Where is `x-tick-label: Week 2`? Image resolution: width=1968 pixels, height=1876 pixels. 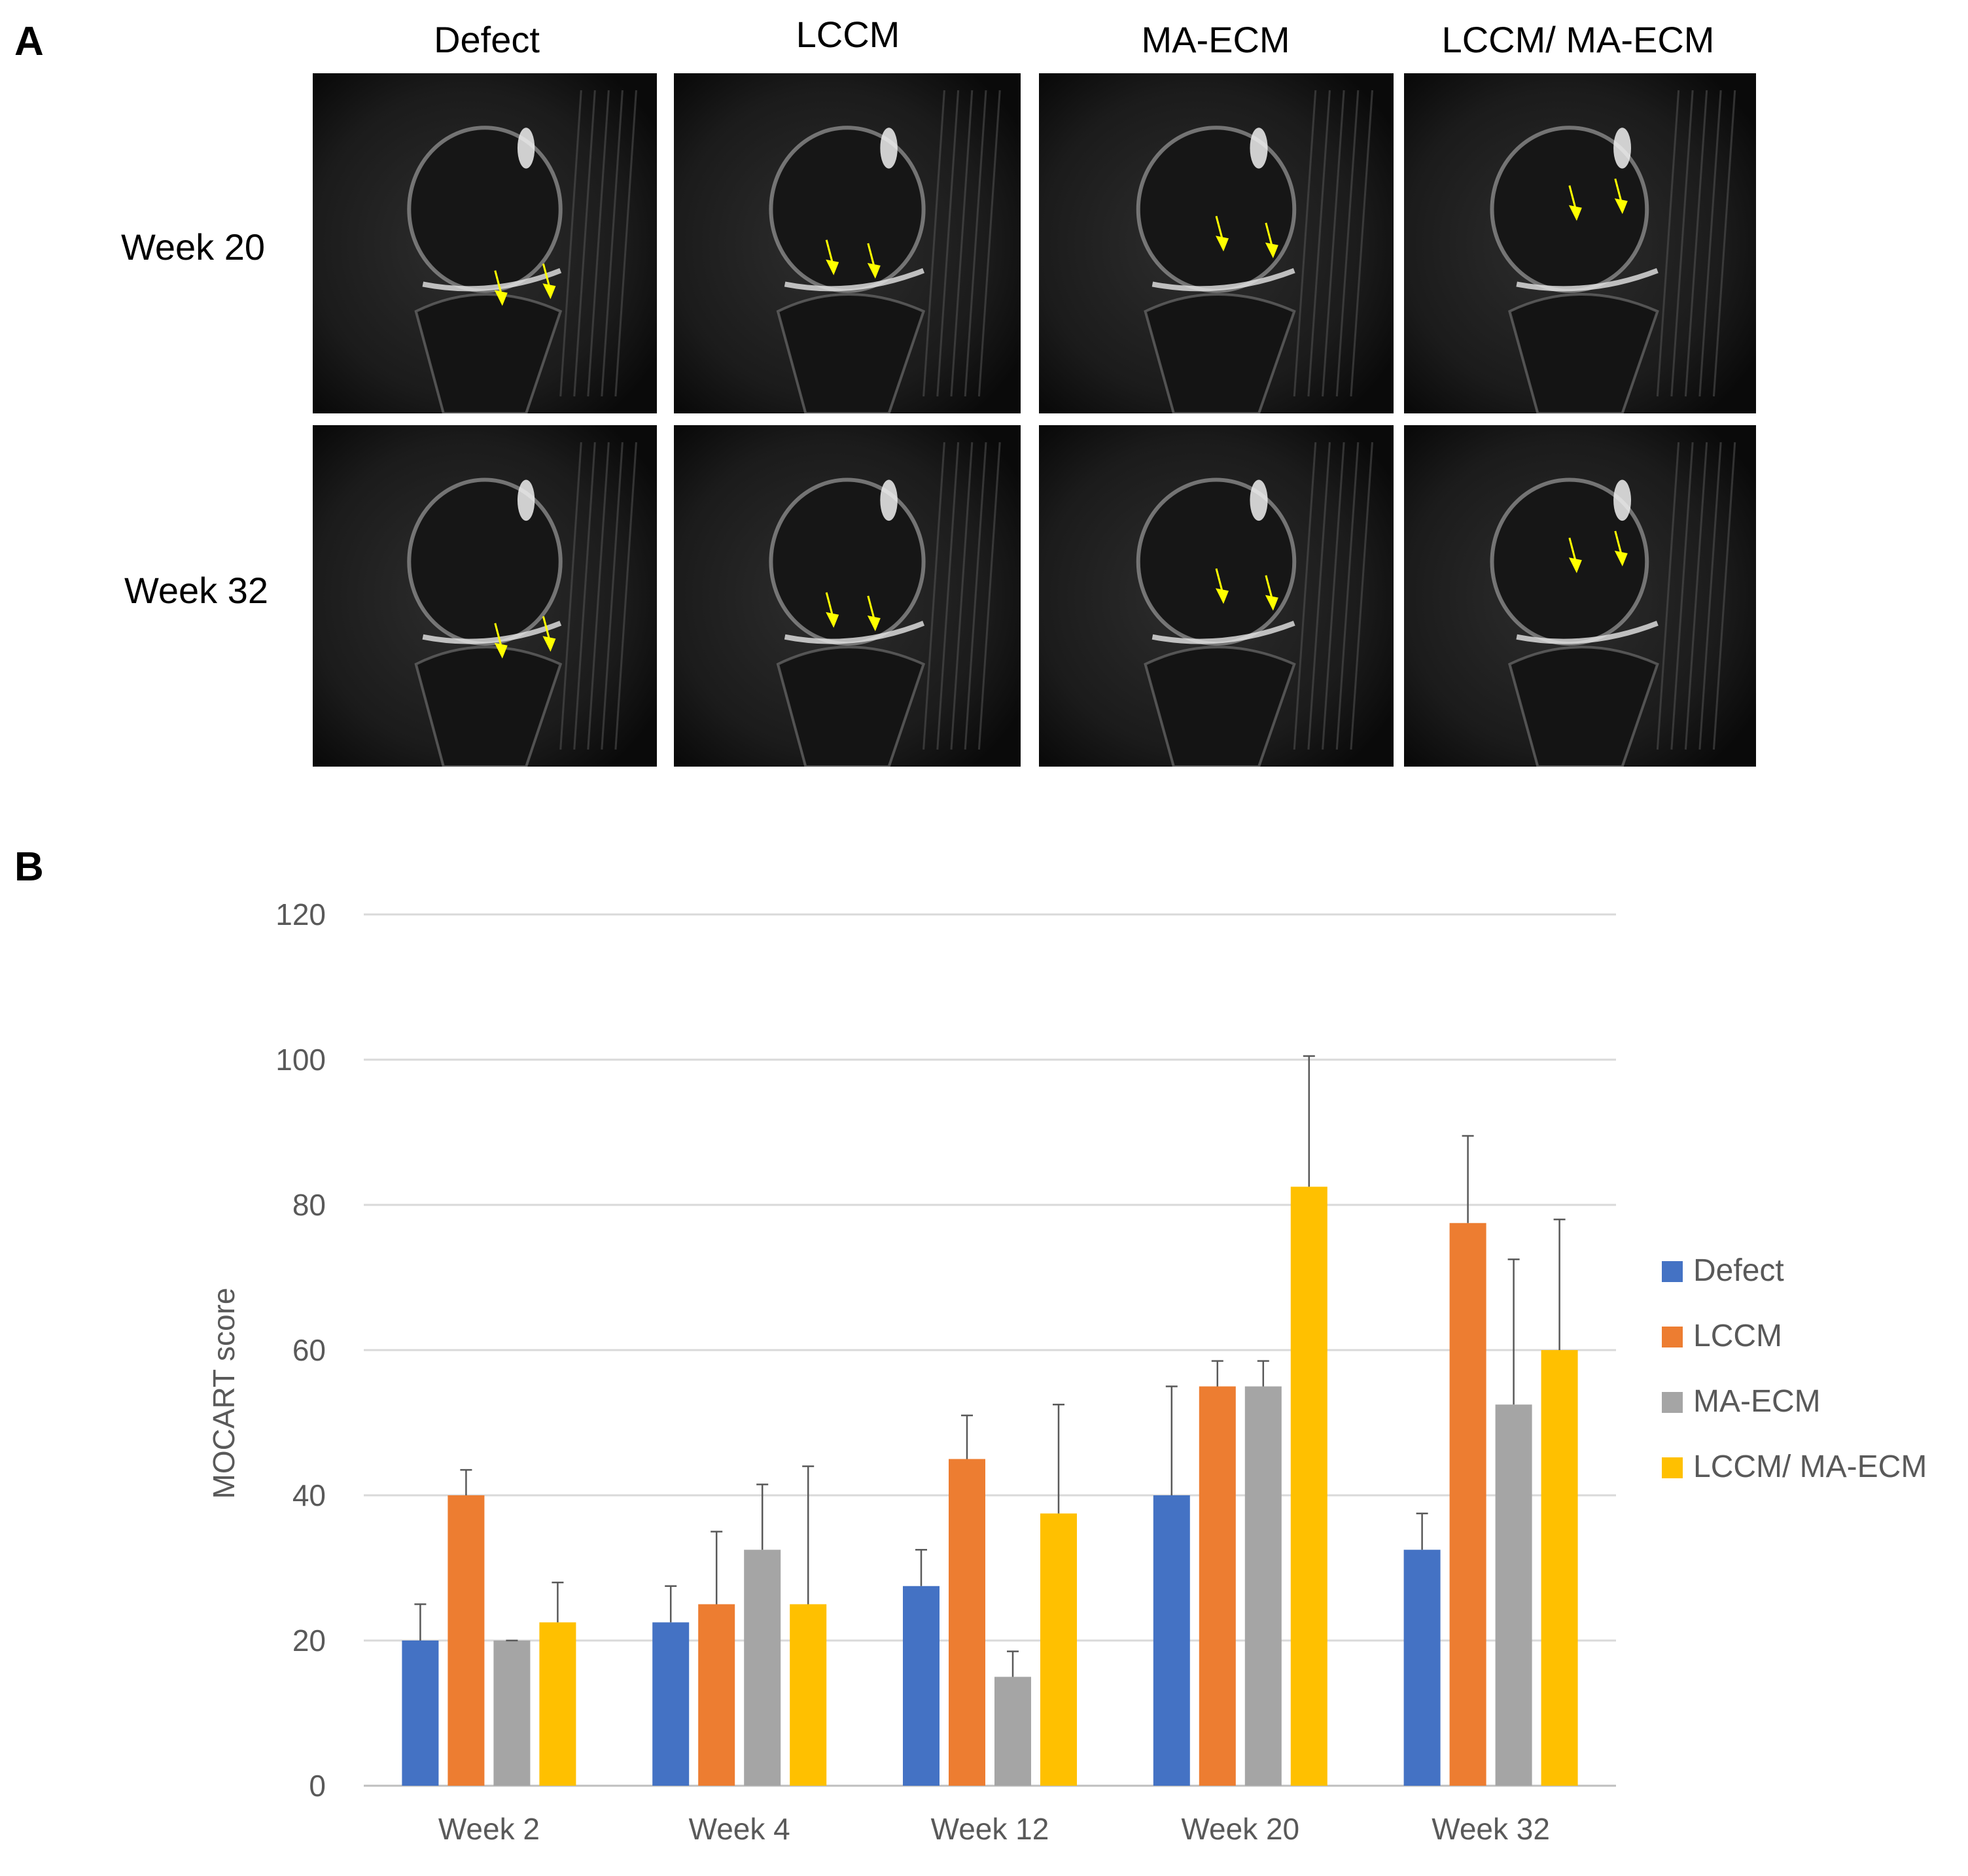 x-tick-label: Week 2 is located at coordinates (489, 1829).